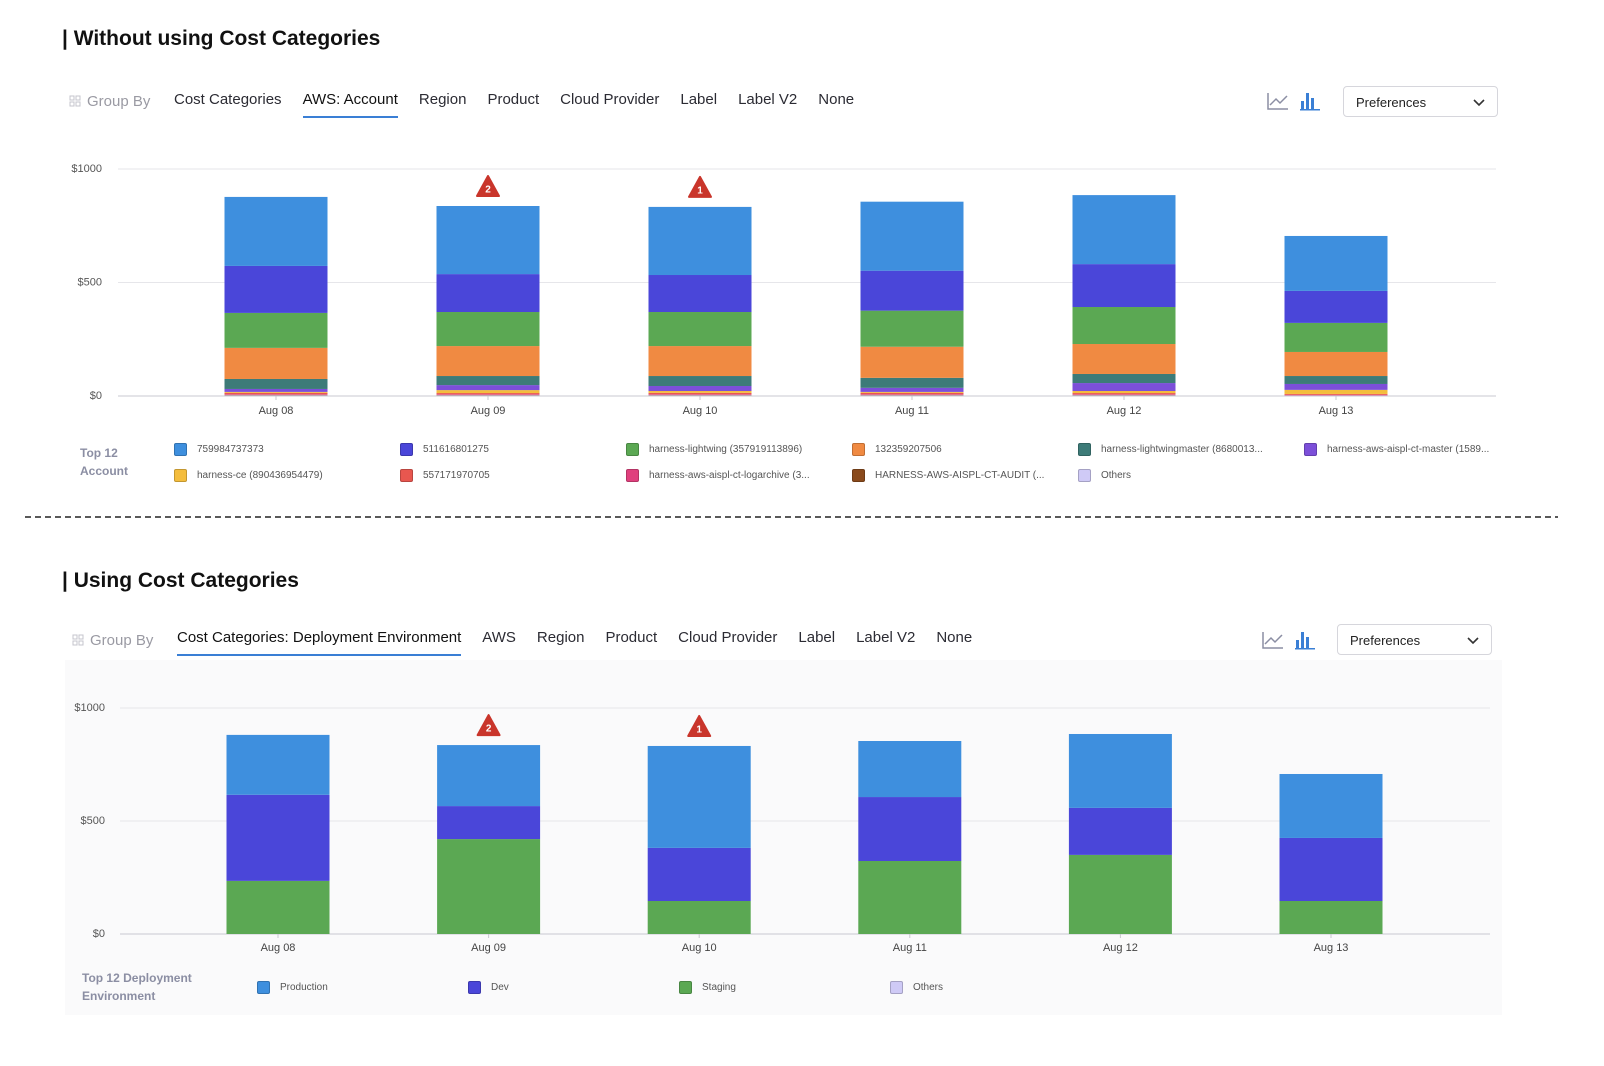 This screenshot has height=1066, width=1604. What do you see at coordinates (292, 987) in the screenshot?
I see `legend-item: Production` at bounding box center [292, 987].